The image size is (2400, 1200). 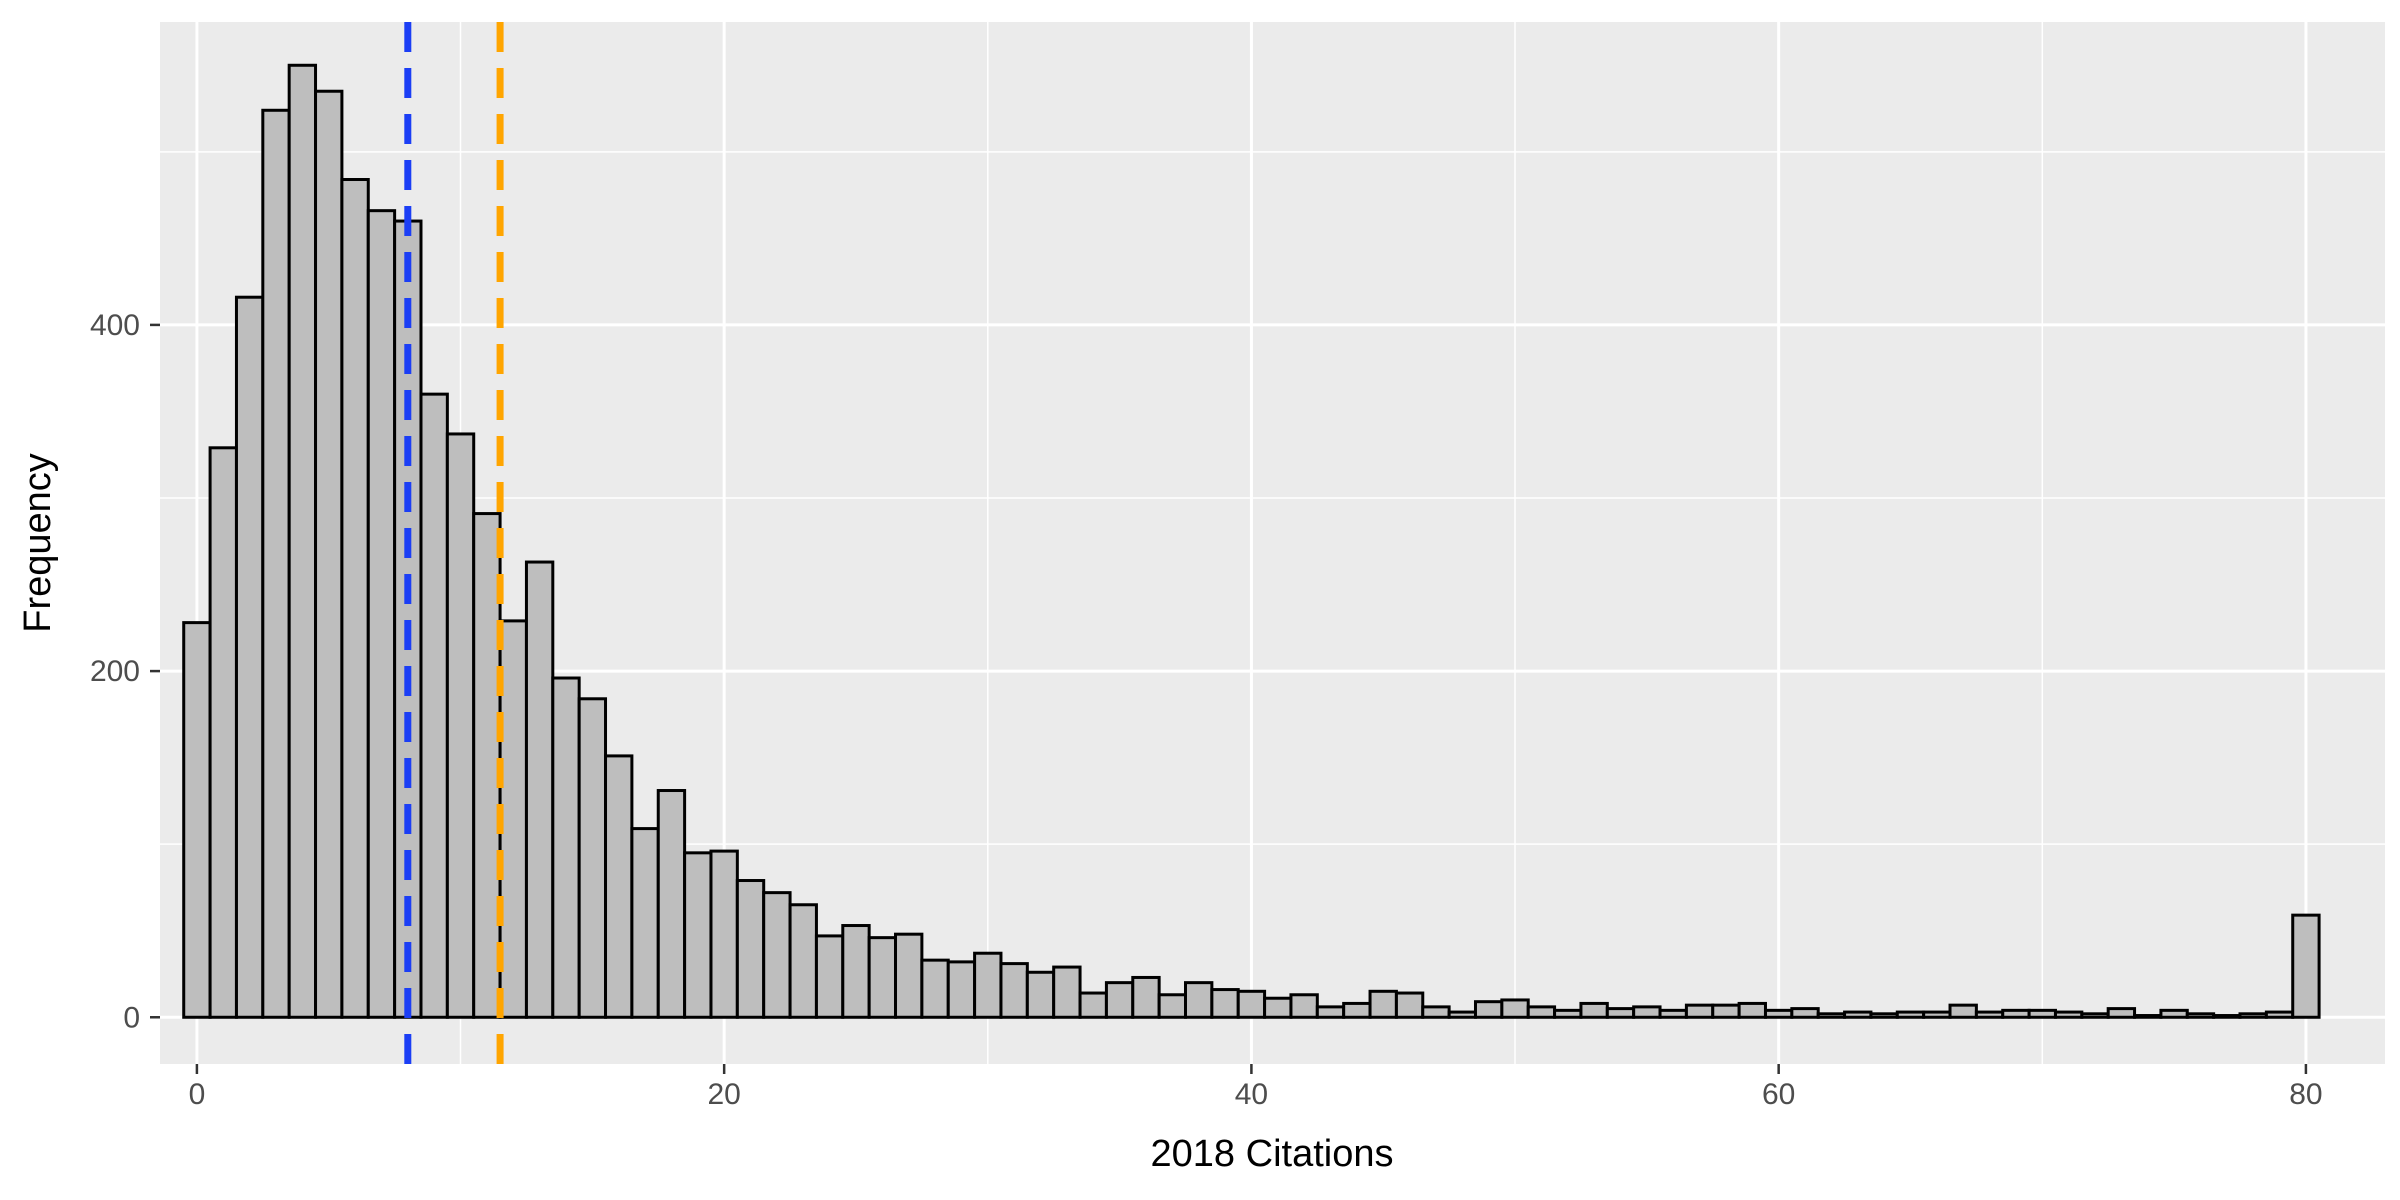 I want to click on reference-lines, so click(x=454, y=543).